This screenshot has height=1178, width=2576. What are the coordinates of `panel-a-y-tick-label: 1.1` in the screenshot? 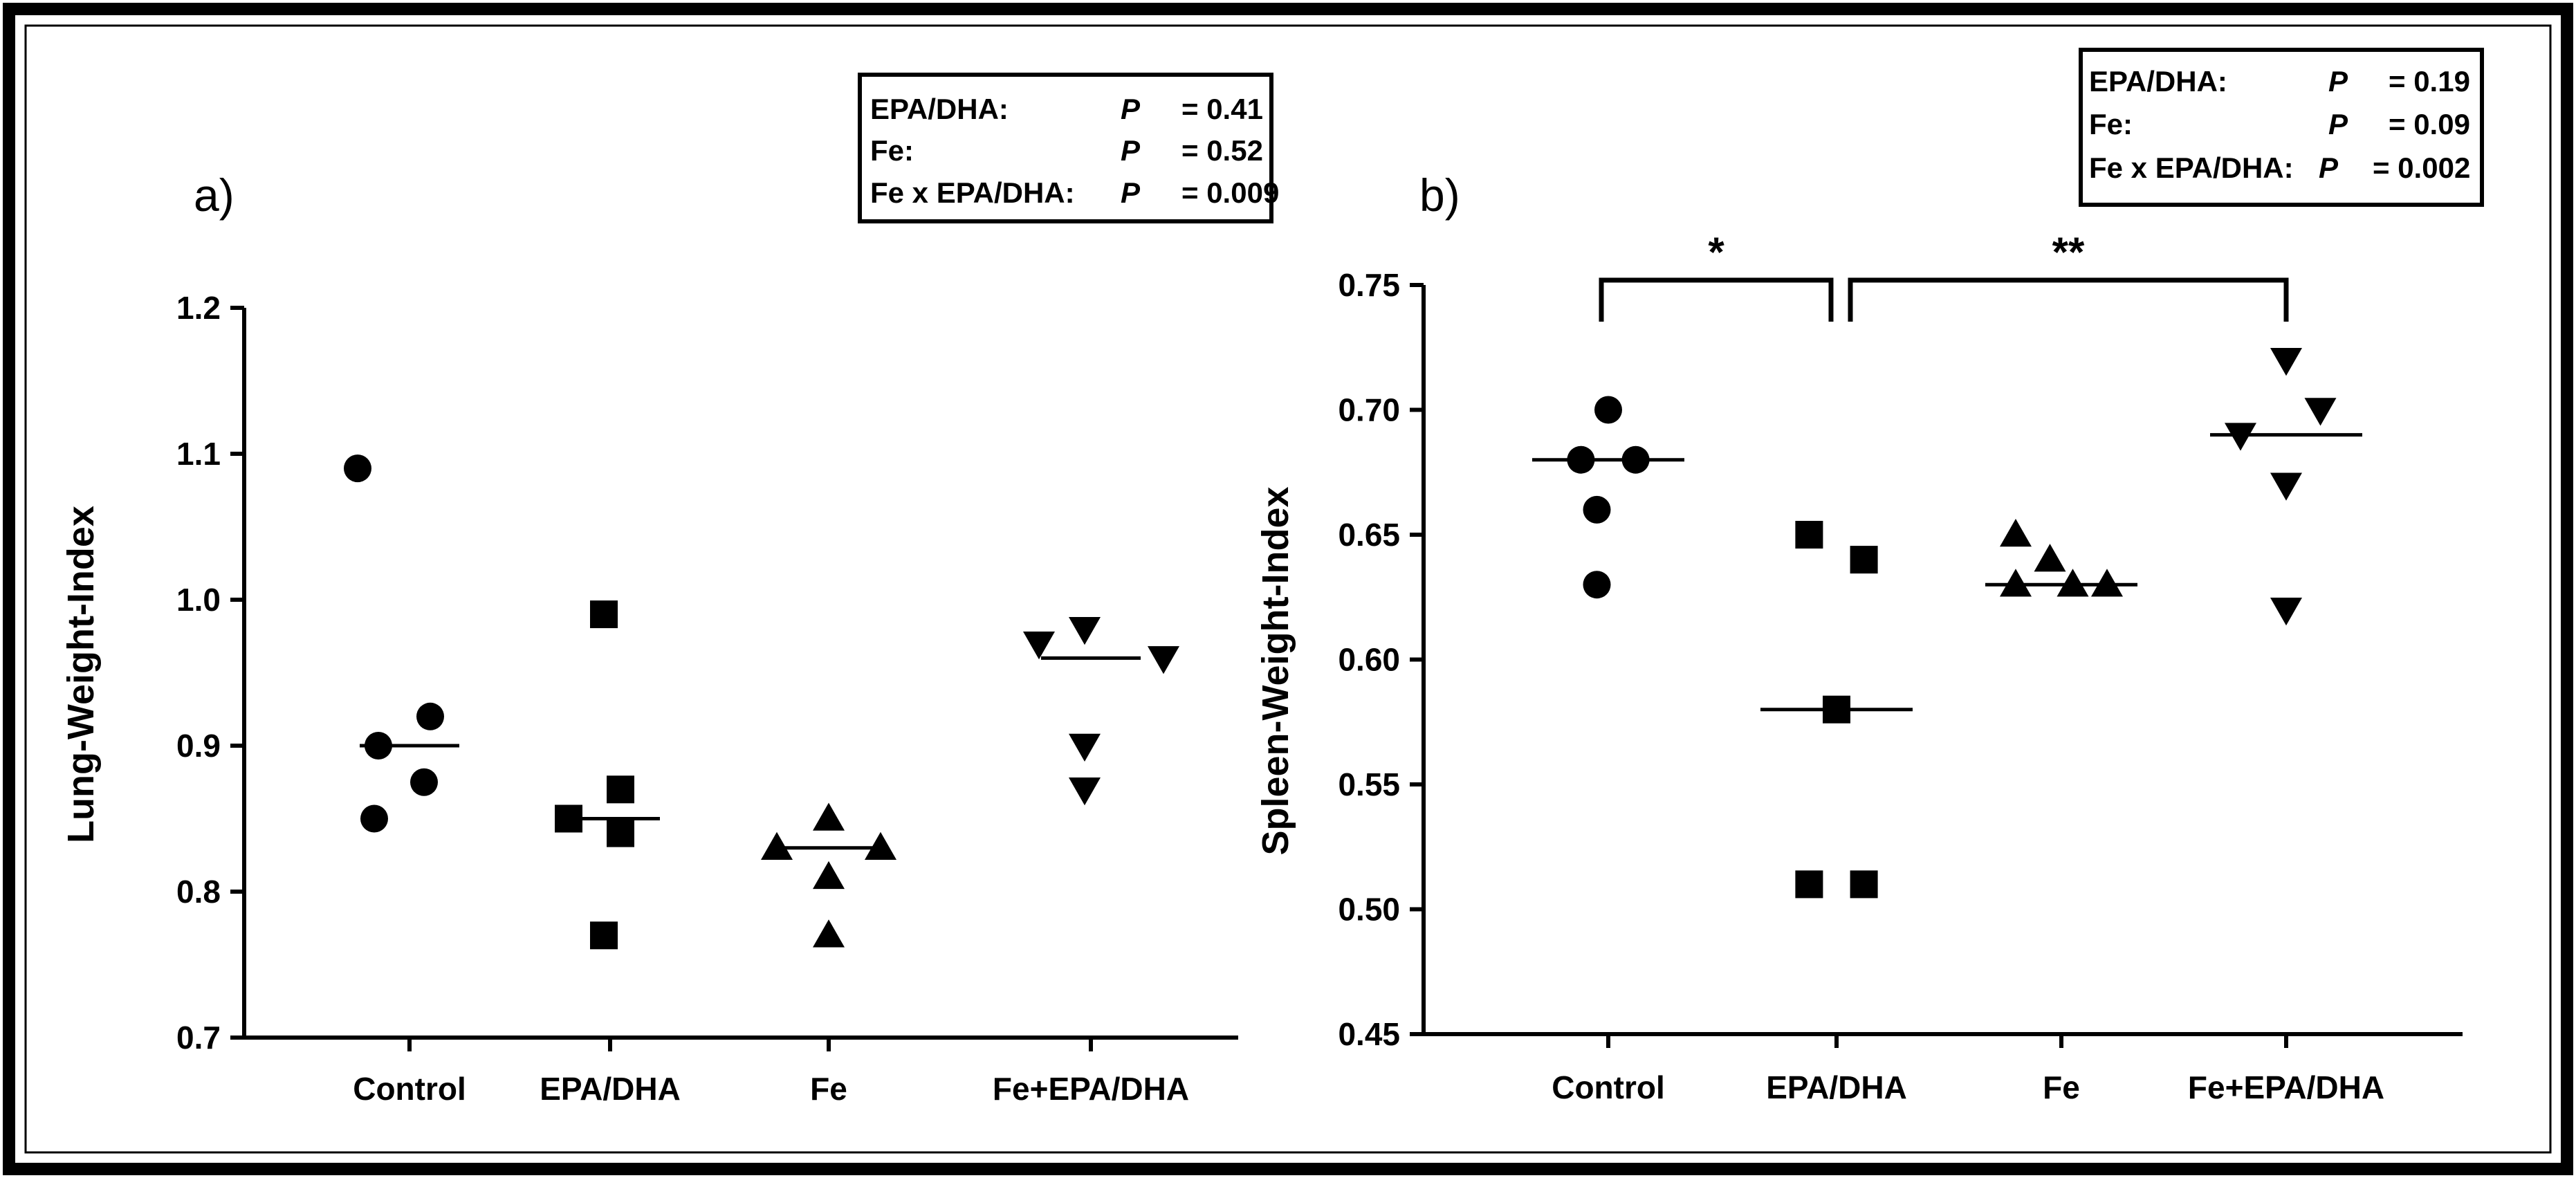 It's located at (198, 454).